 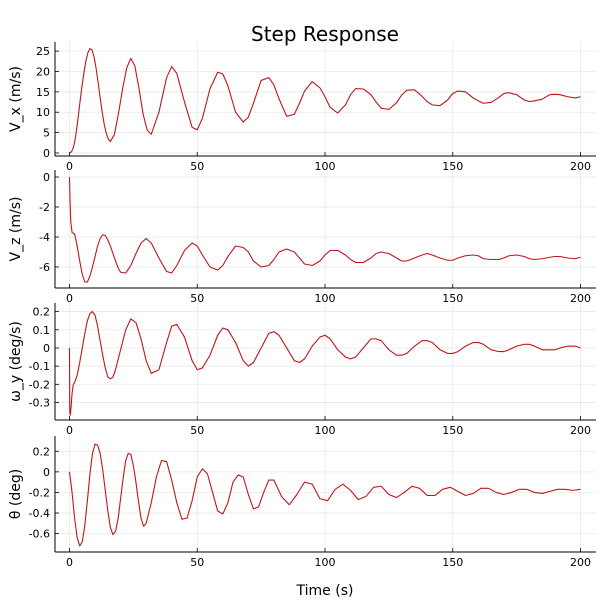 What do you see at coordinates (43, 92) in the screenshot?
I see `y-tick-label: 15` at bounding box center [43, 92].